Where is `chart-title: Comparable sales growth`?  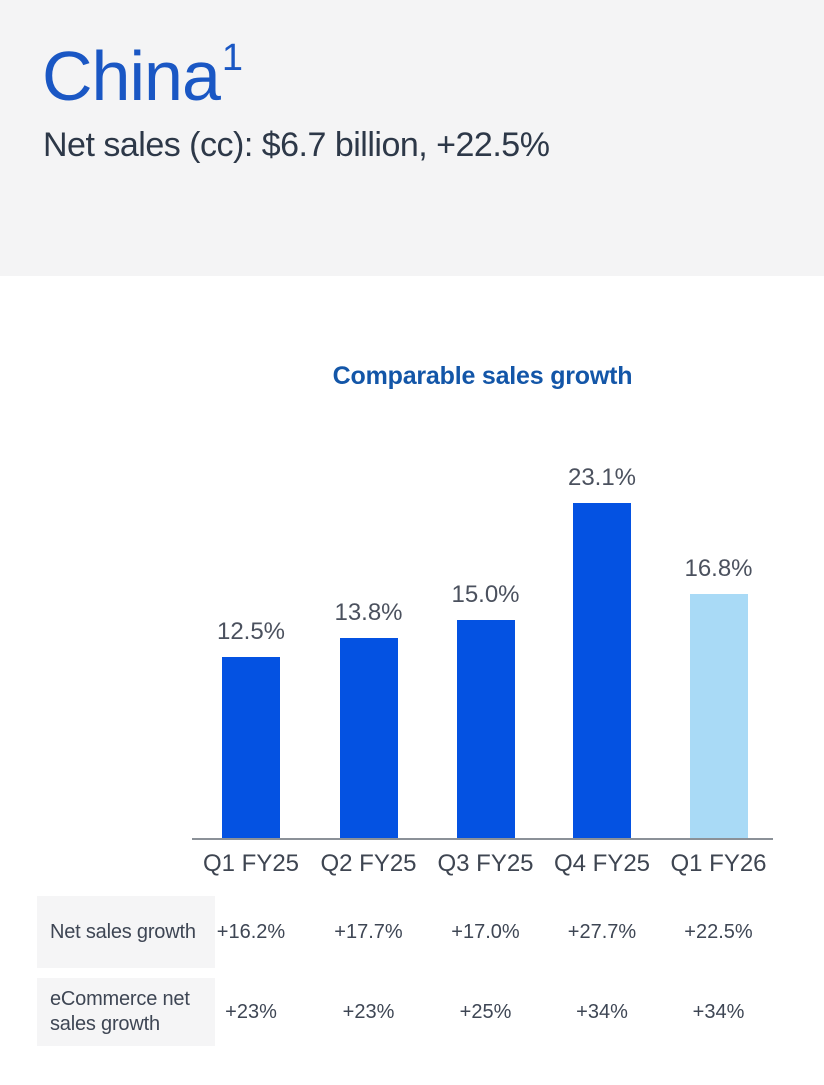
chart-title: Comparable sales growth is located at coordinates (482, 376).